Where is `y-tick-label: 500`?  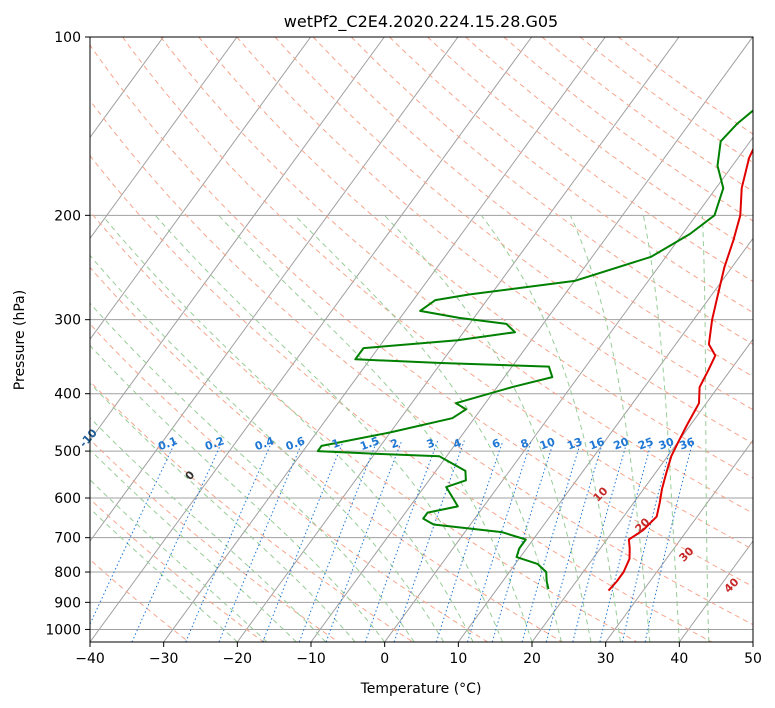 y-tick-label: 500 is located at coordinates (67, 452).